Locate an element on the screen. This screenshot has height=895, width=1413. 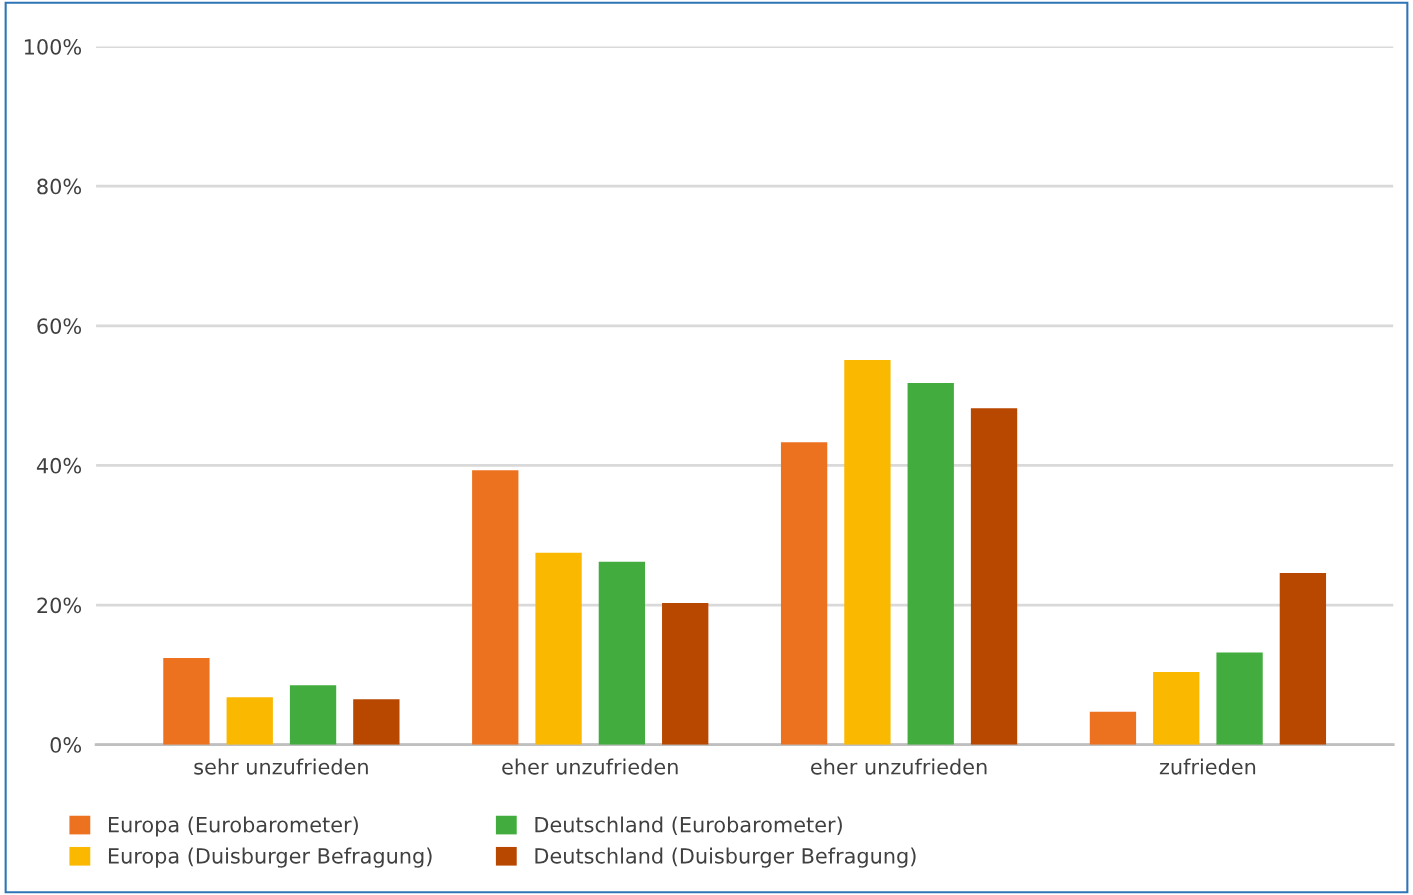
y-tick-label: 60% is located at coordinates (59, 326).